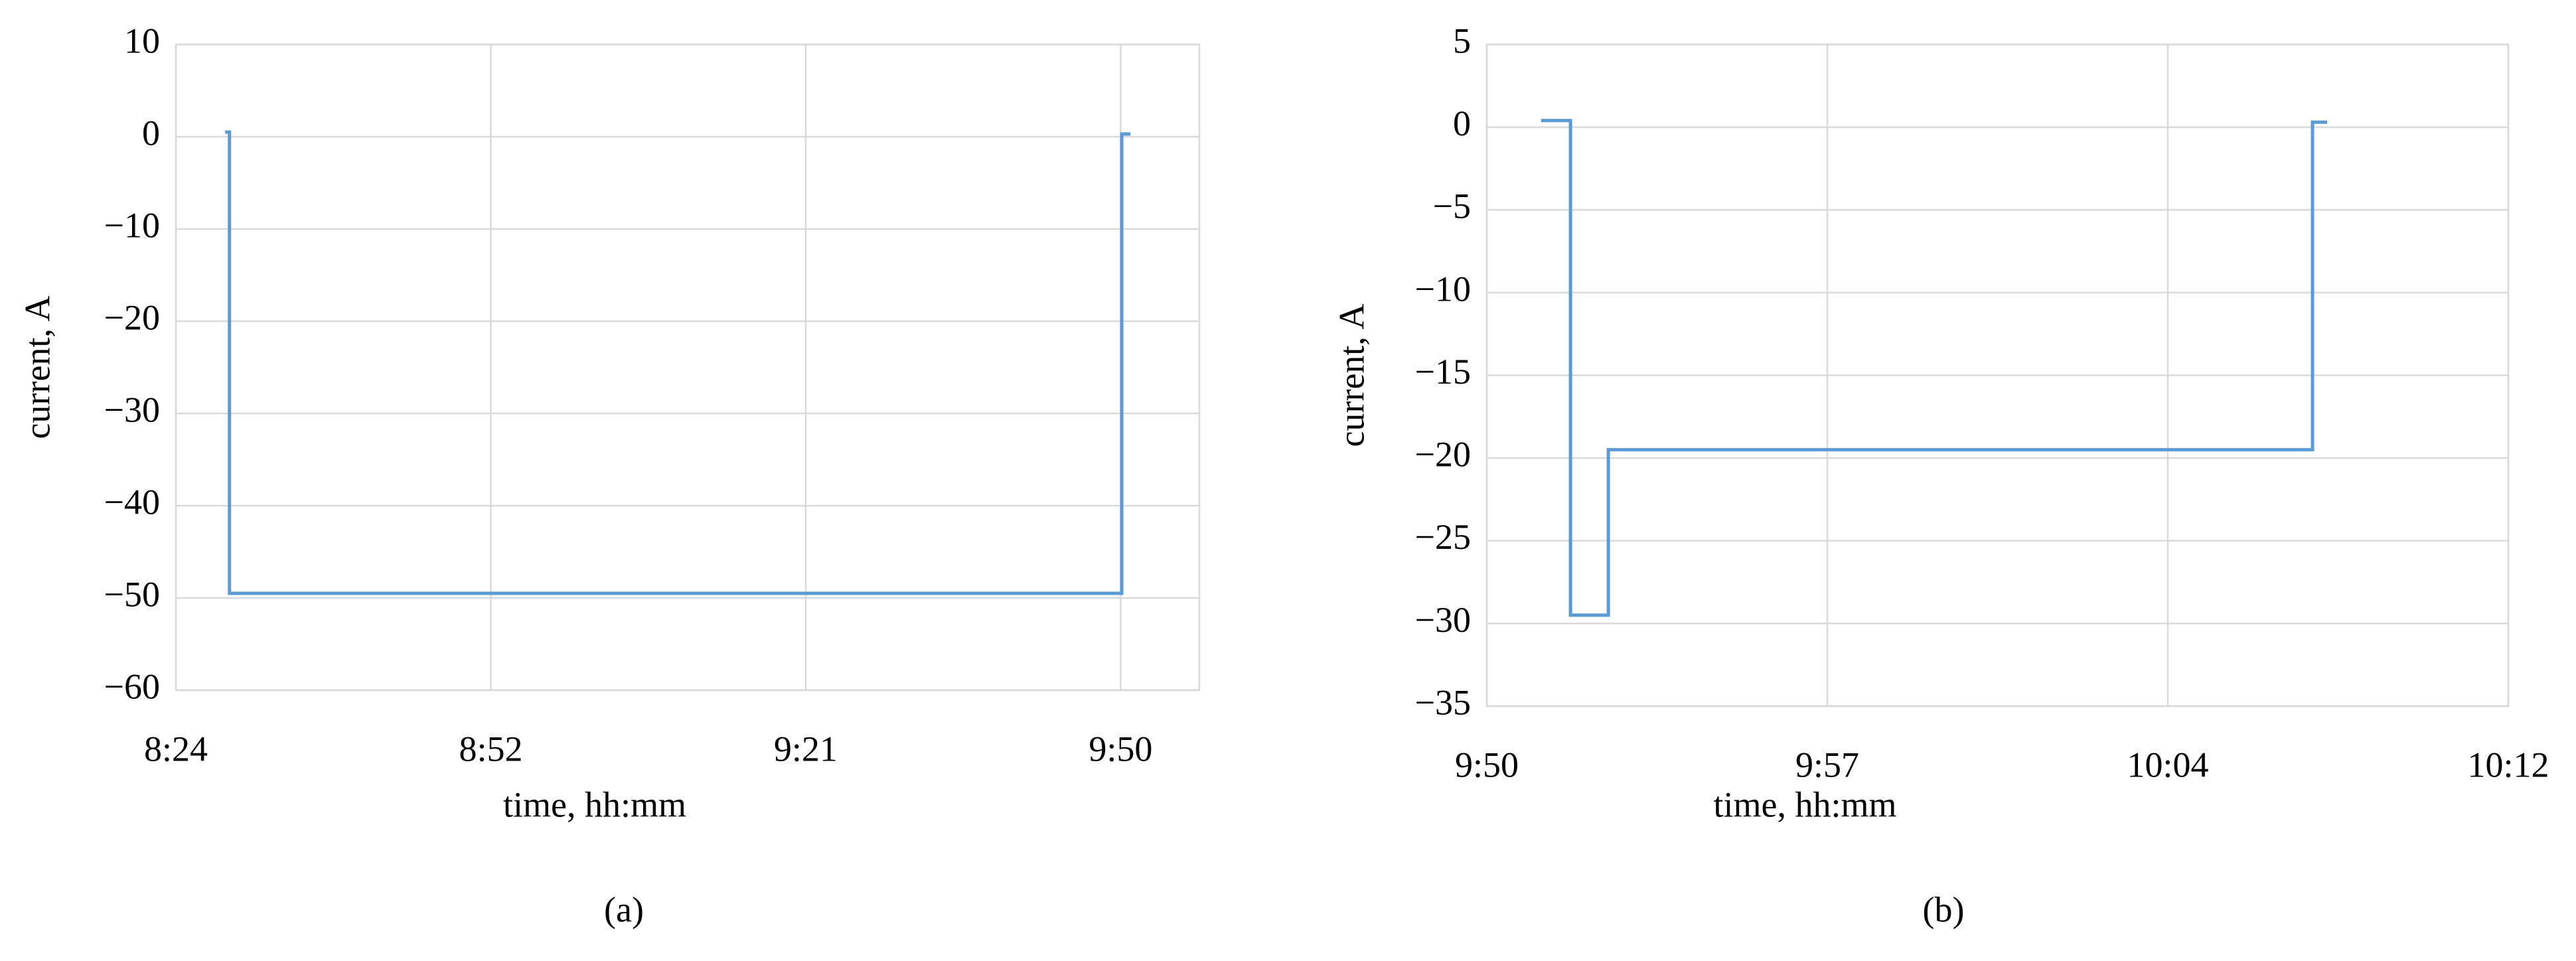  What do you see at coordinates (142, 40) in the screenshot?
I see `y-tick-label: 10` at bounding box center [142, 40].